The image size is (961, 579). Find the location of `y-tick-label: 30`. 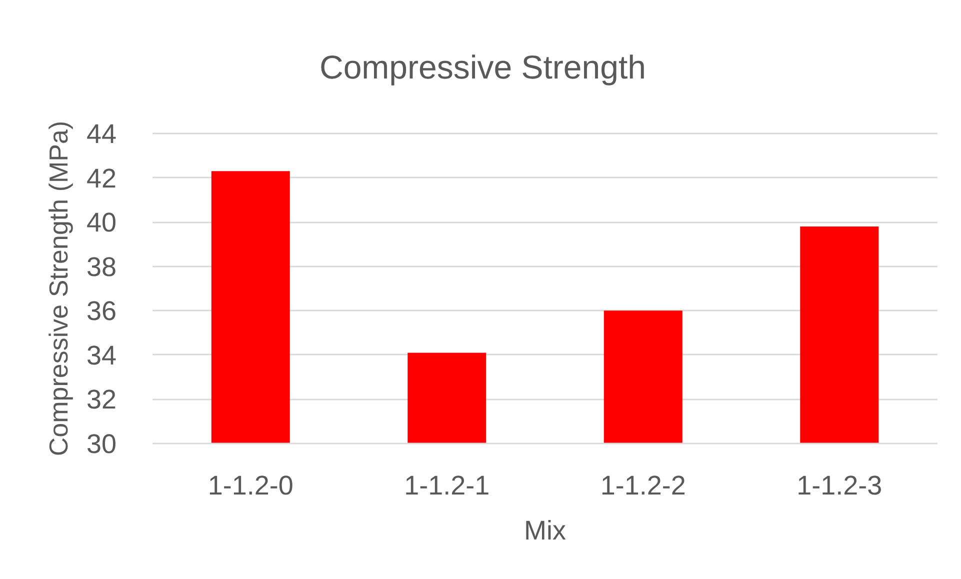

y-tick-label: 30 is located at coordinates (101, 444).